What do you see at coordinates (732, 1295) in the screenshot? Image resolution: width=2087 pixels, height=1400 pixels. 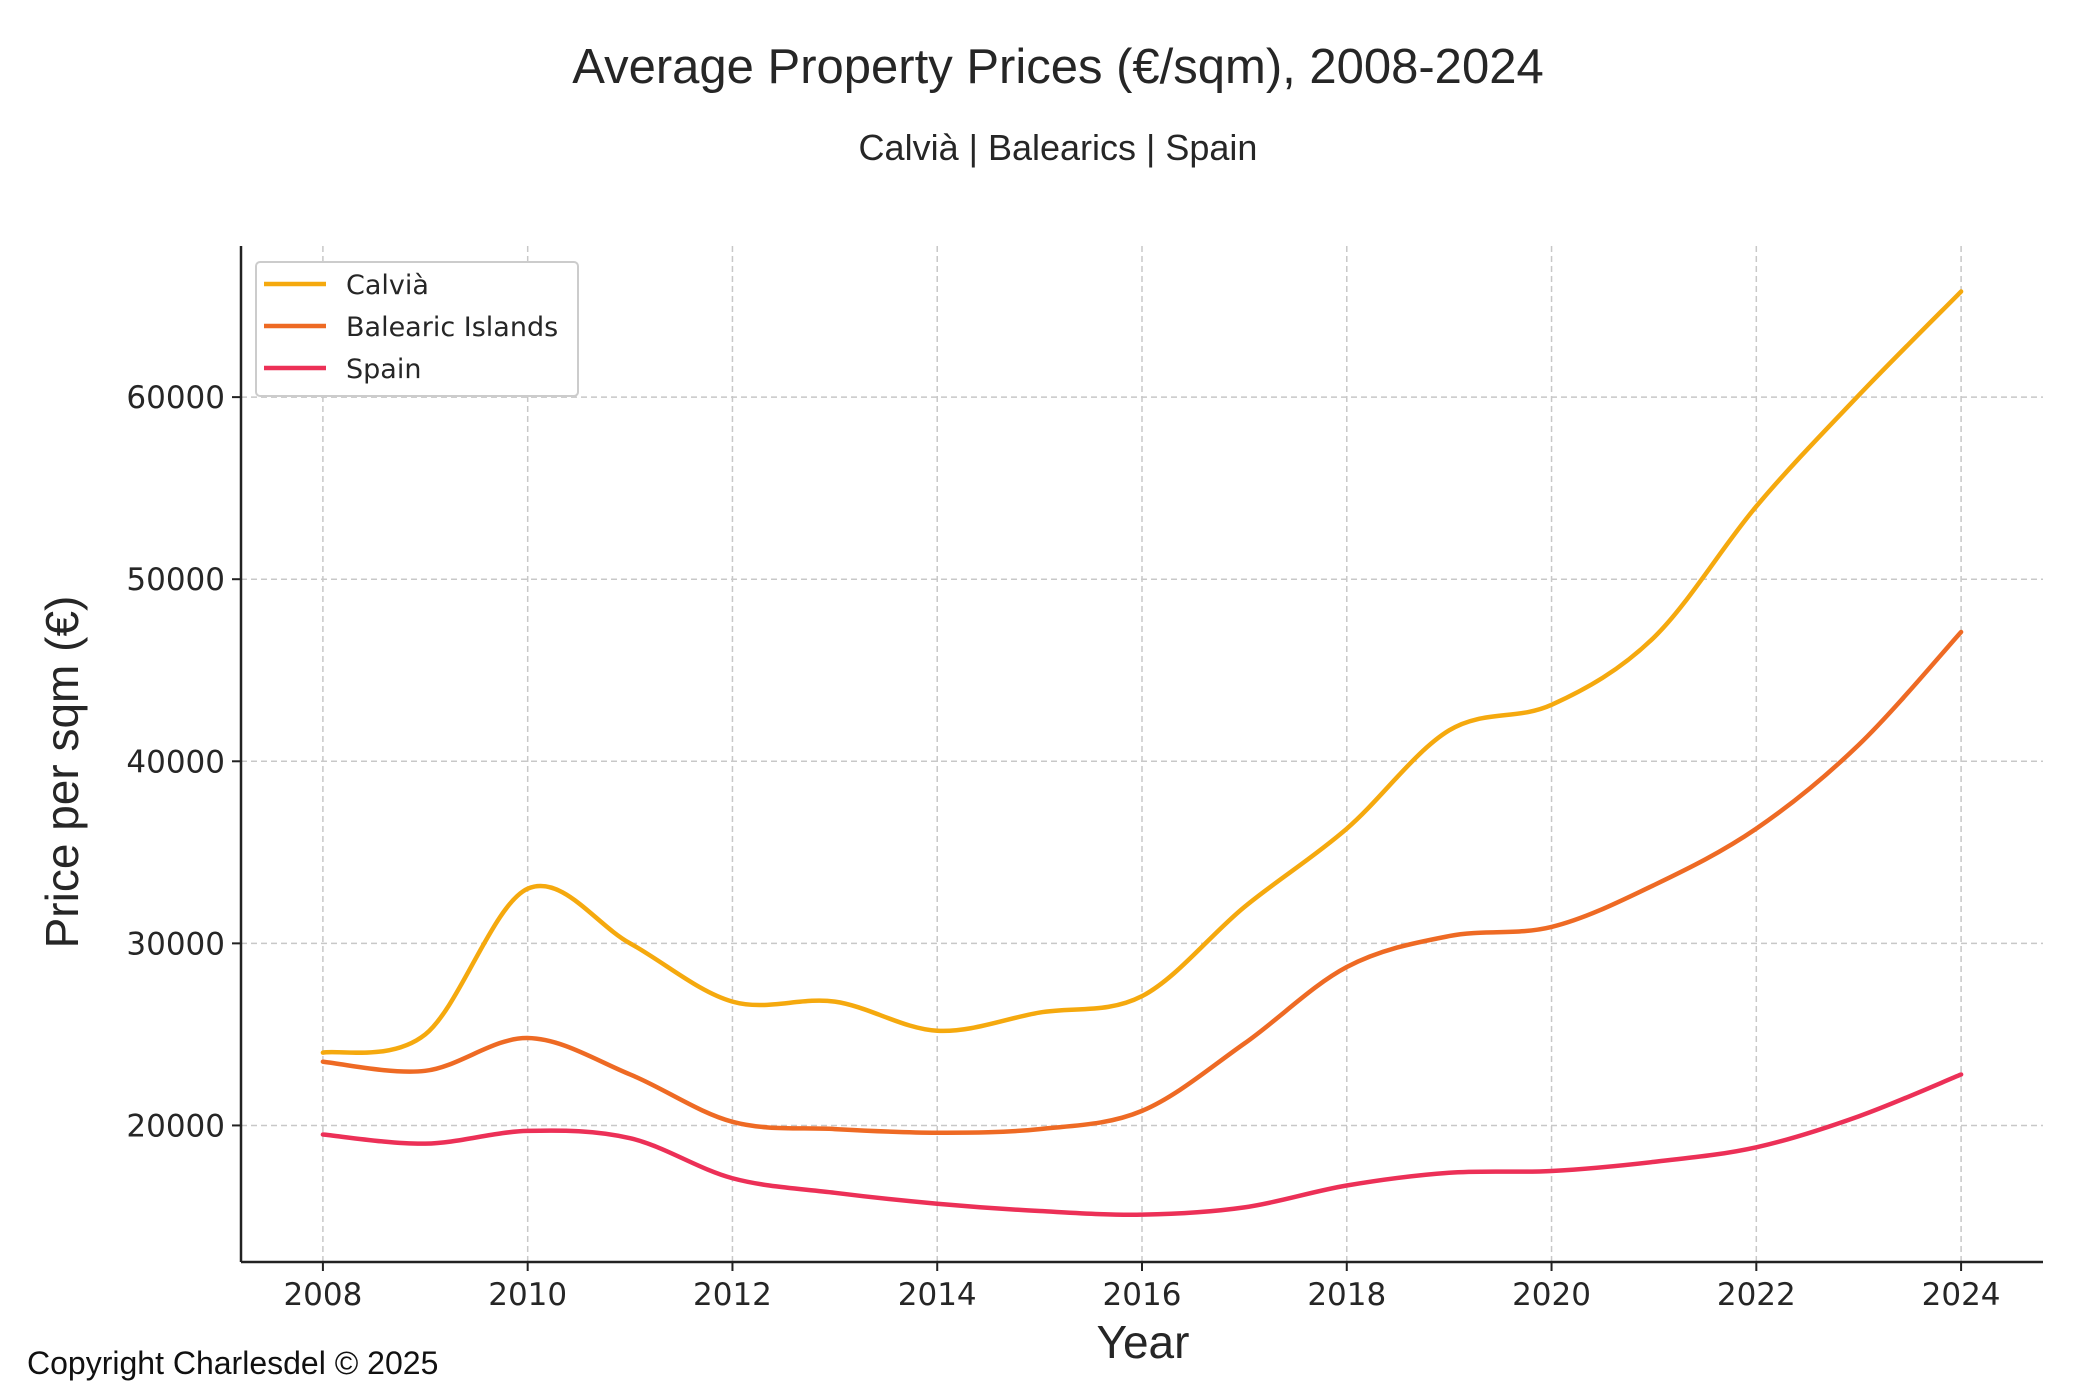 I see `x-tick-label: 2012` at bounding box center [732, 1295].